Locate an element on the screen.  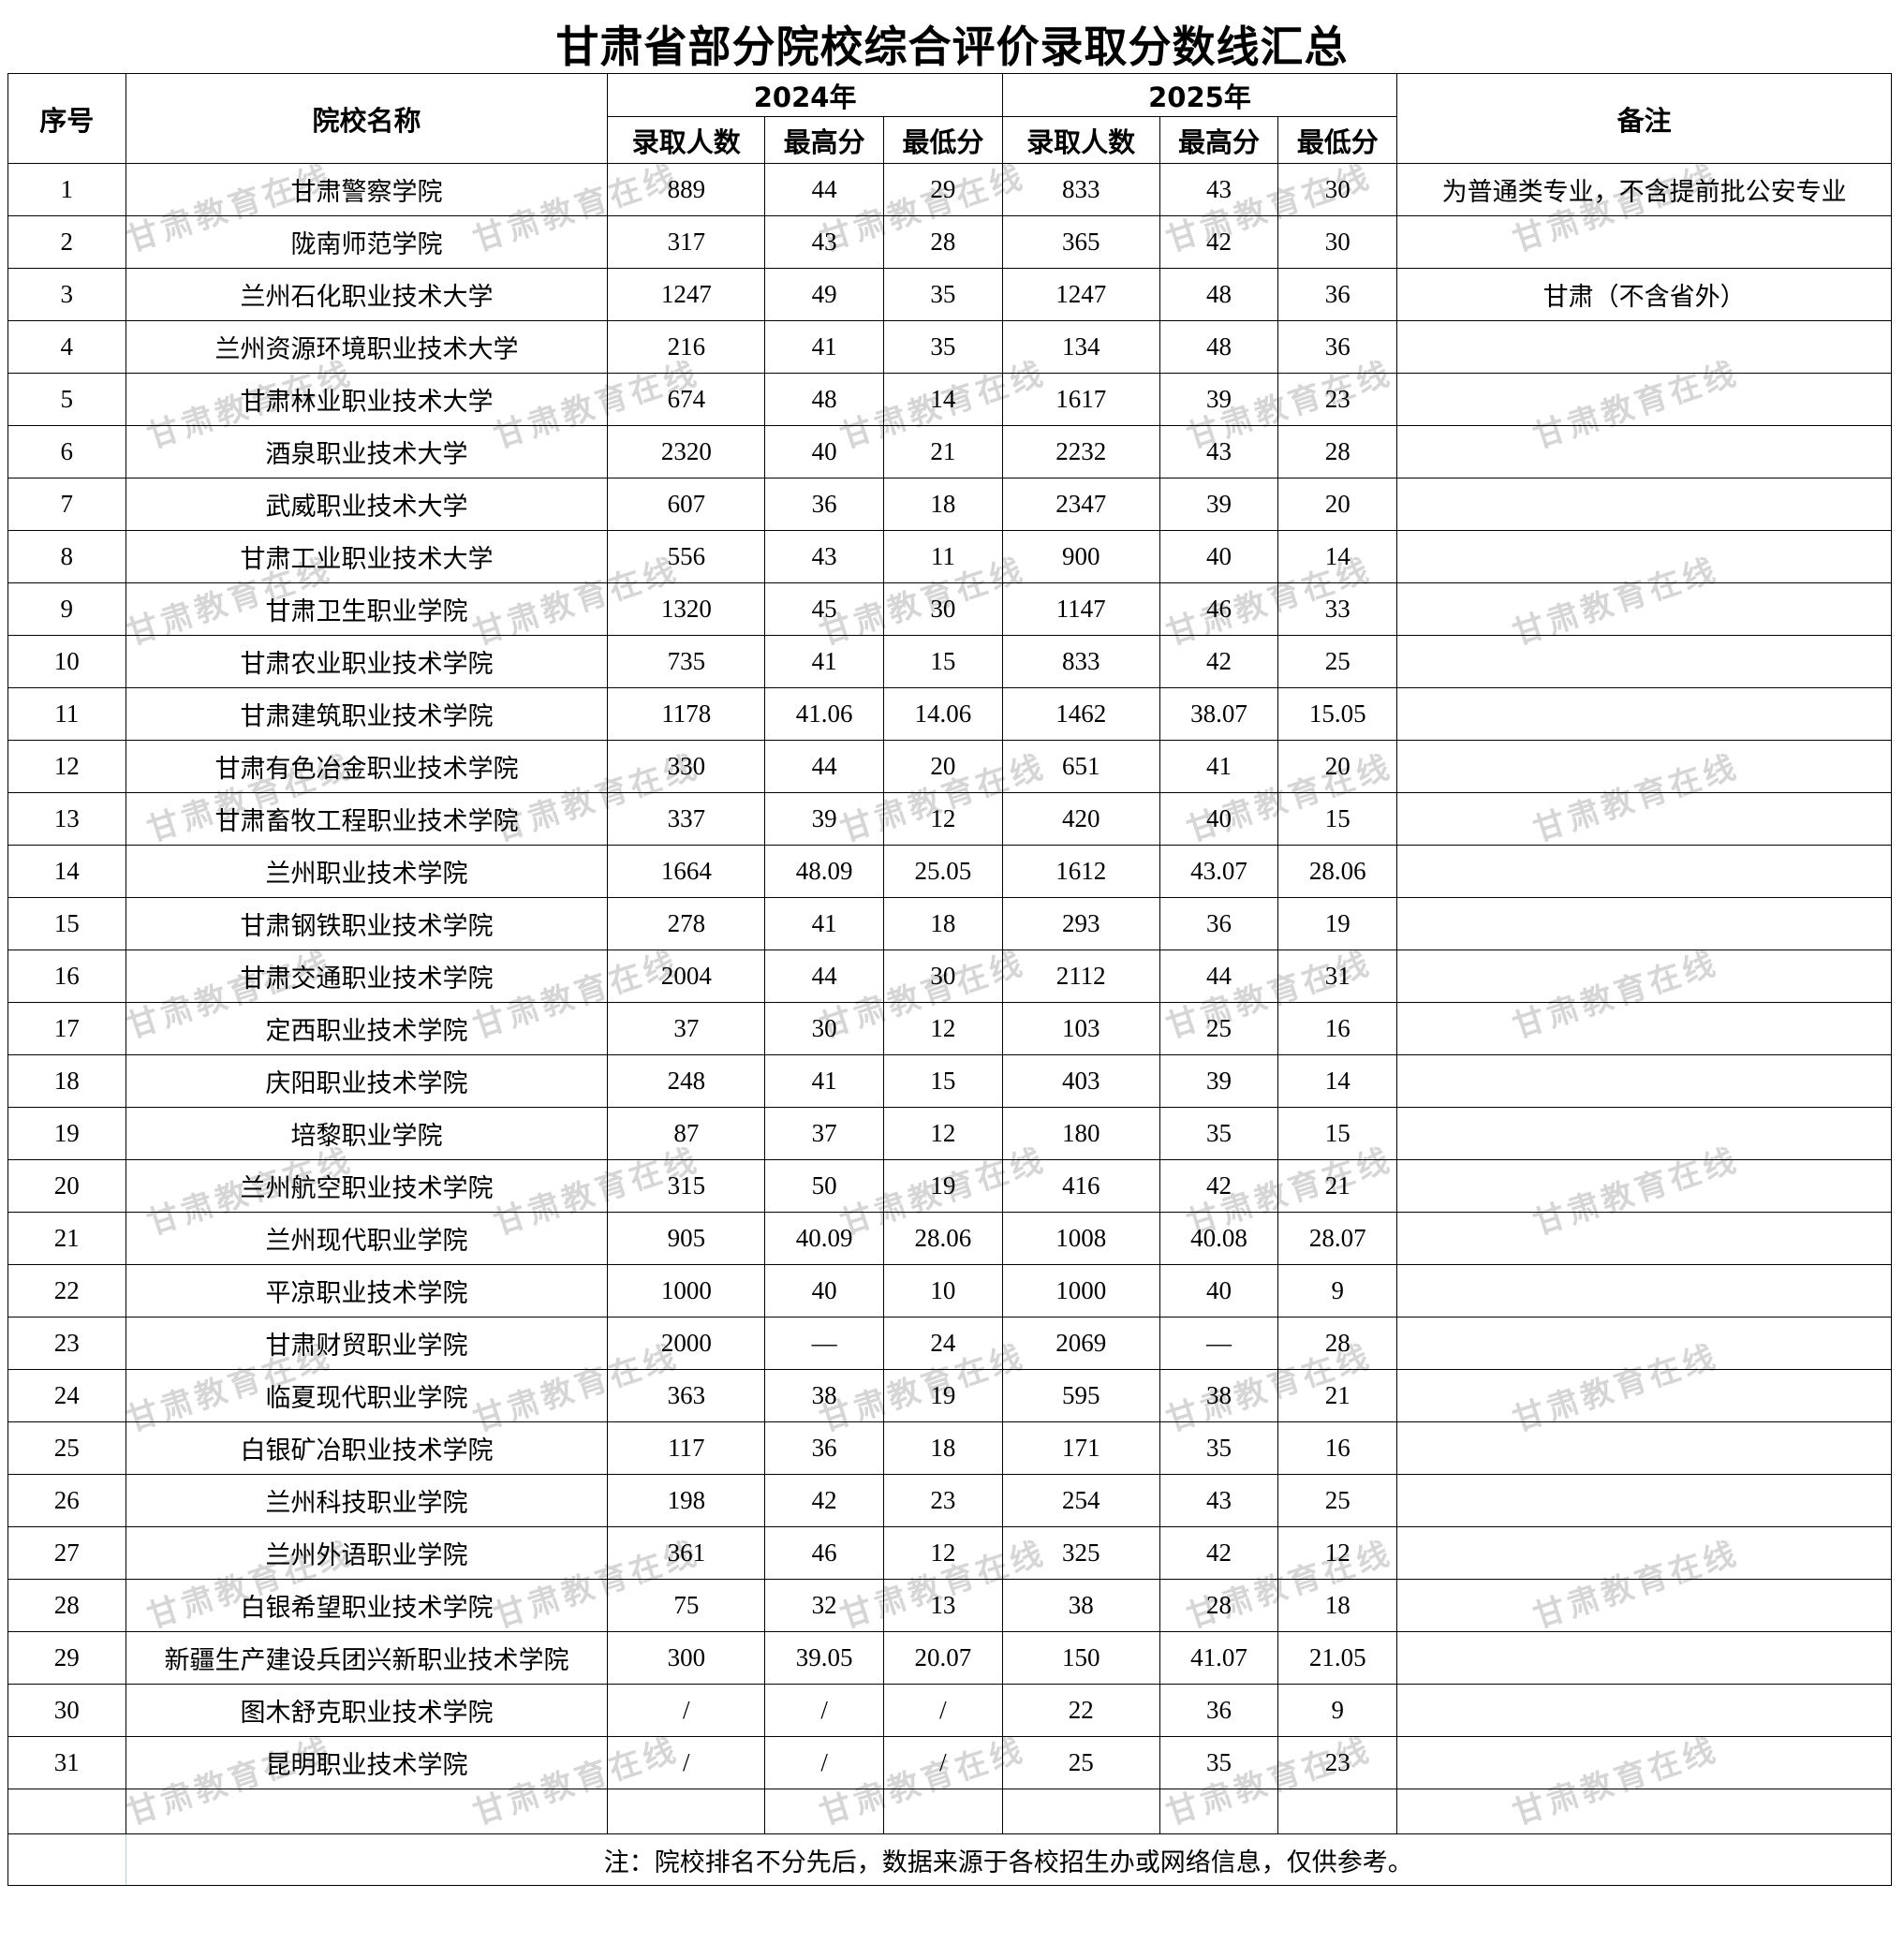
cell-2024-high: 42 is located at coordinates (824, 1500).